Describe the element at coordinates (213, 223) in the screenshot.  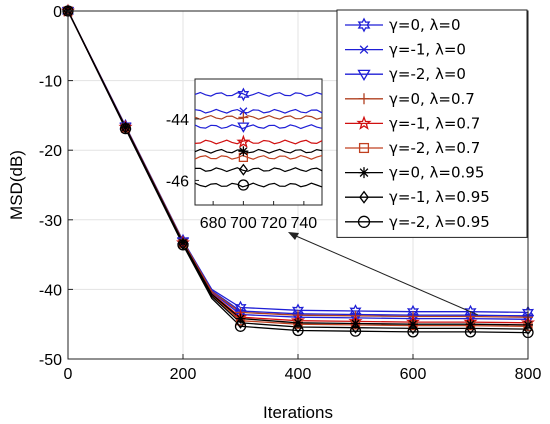
I see `inset-x-tick-label: 680` at that location.